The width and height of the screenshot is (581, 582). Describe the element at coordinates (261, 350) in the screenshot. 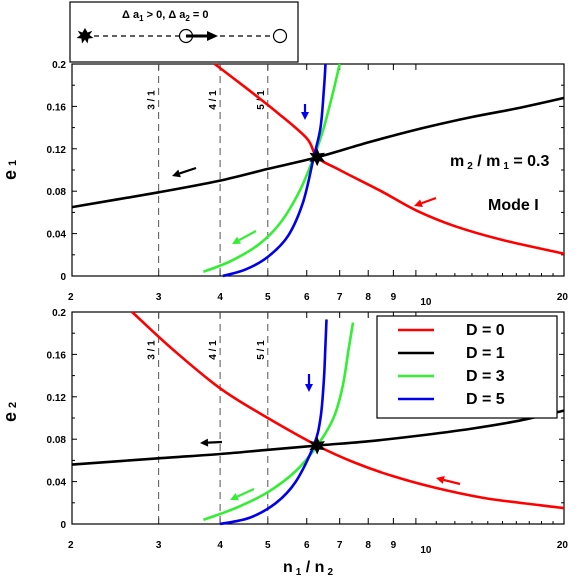

I see `resonance-label: 5 / 1` at that location.